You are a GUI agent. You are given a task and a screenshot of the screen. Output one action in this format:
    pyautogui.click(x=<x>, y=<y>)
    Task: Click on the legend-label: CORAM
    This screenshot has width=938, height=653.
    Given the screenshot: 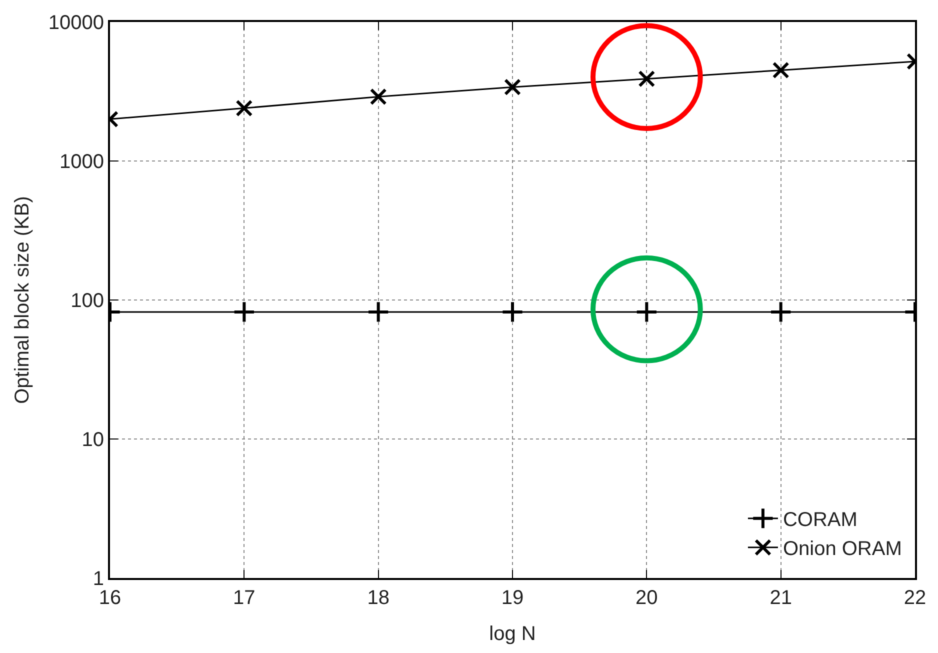 What is the action you would take?
    pyautogui.click(x=820, y=520)
    